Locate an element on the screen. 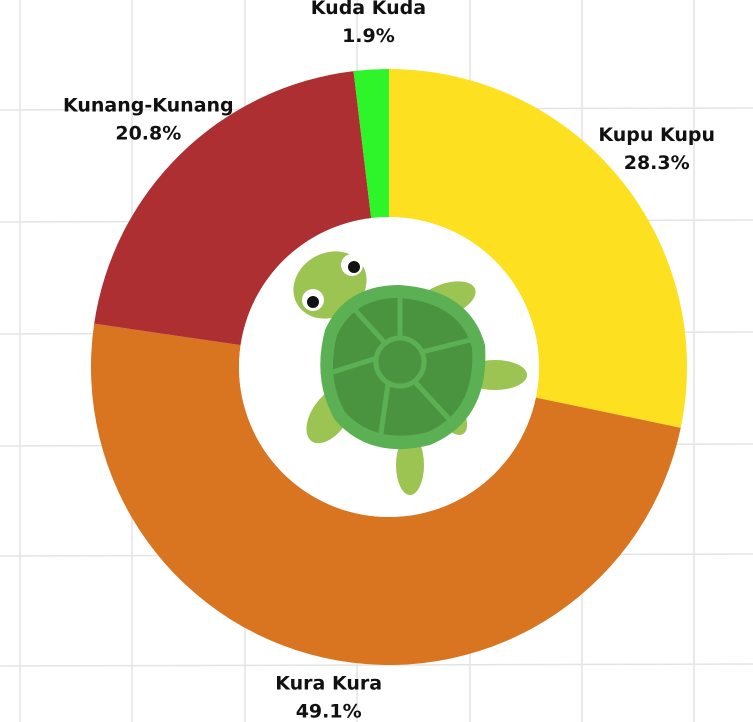 The height and width of the screenshot is (722, 753). value-label: 20.8% is located at coordinates (148, 133).